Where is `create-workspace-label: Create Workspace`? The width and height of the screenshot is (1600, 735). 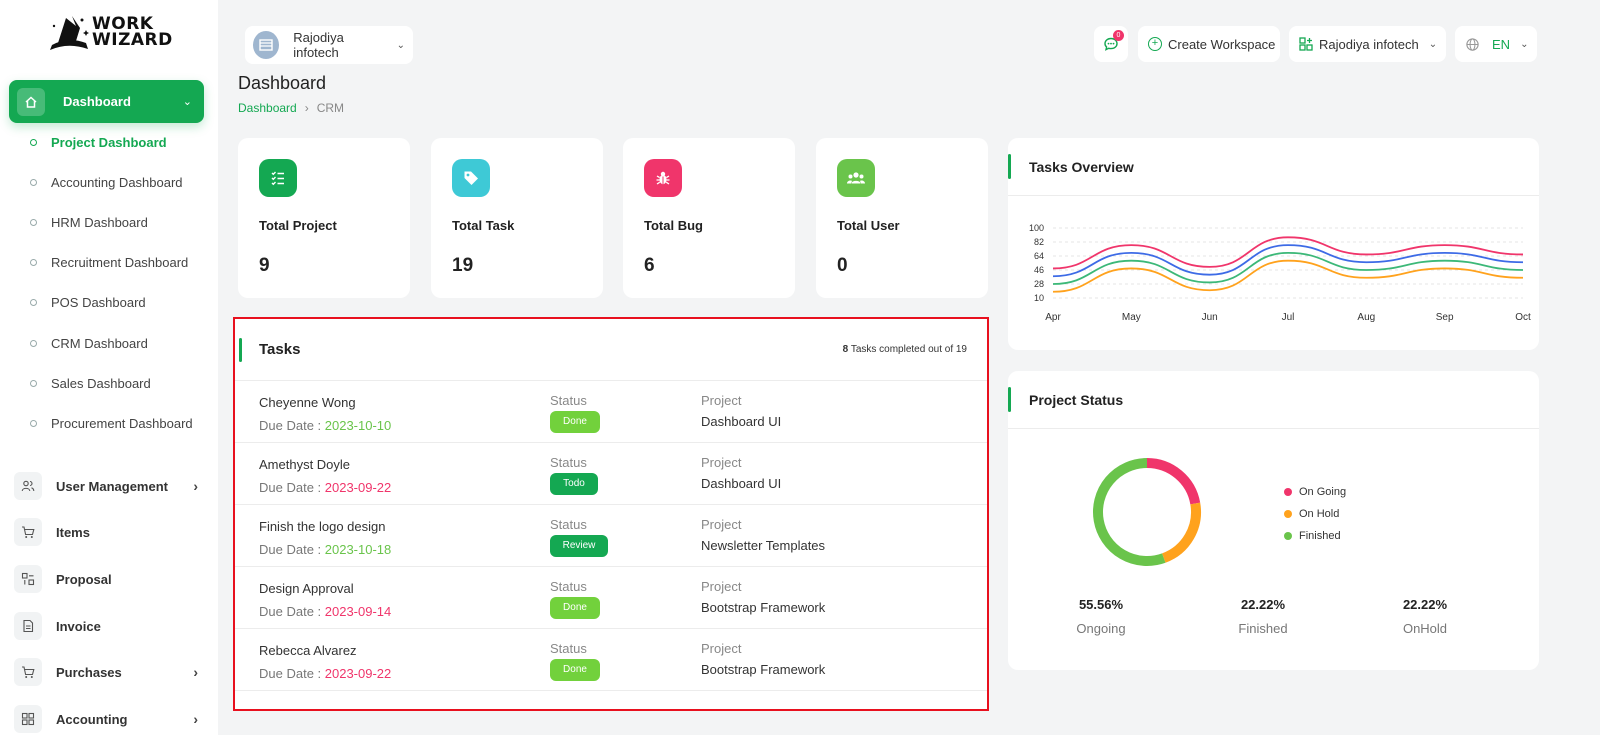 create-workspace-label: Create Workspace is located at coordinates (1222, 44).